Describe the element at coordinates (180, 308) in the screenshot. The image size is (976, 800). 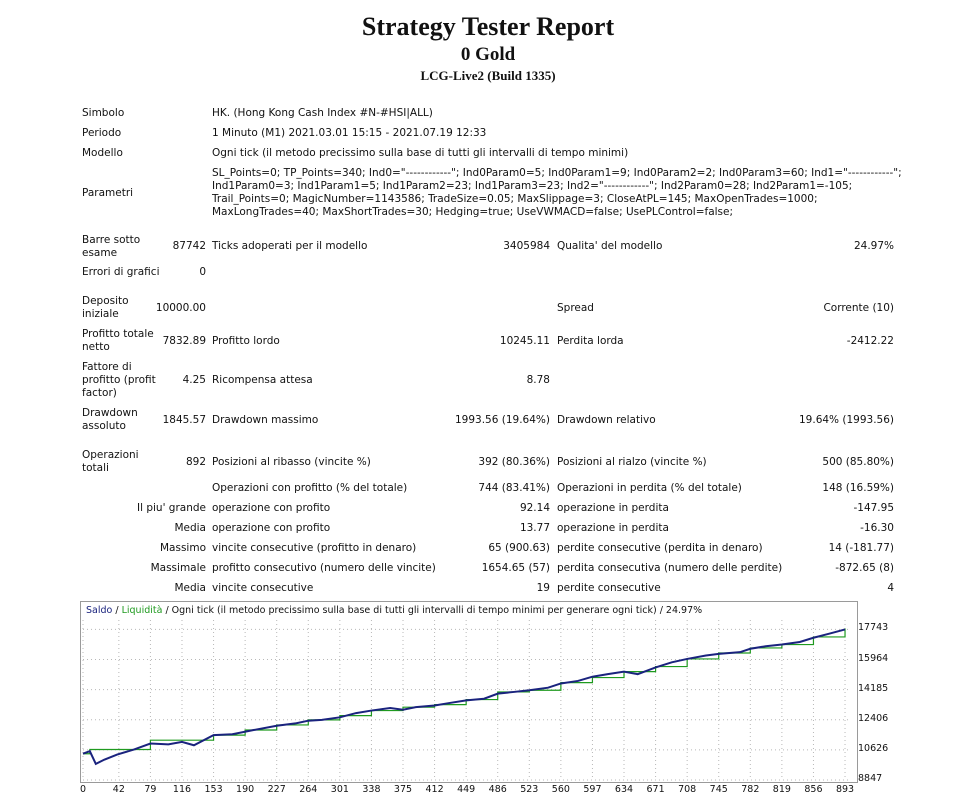
I see `deposit-value: 10000.00` at that location.